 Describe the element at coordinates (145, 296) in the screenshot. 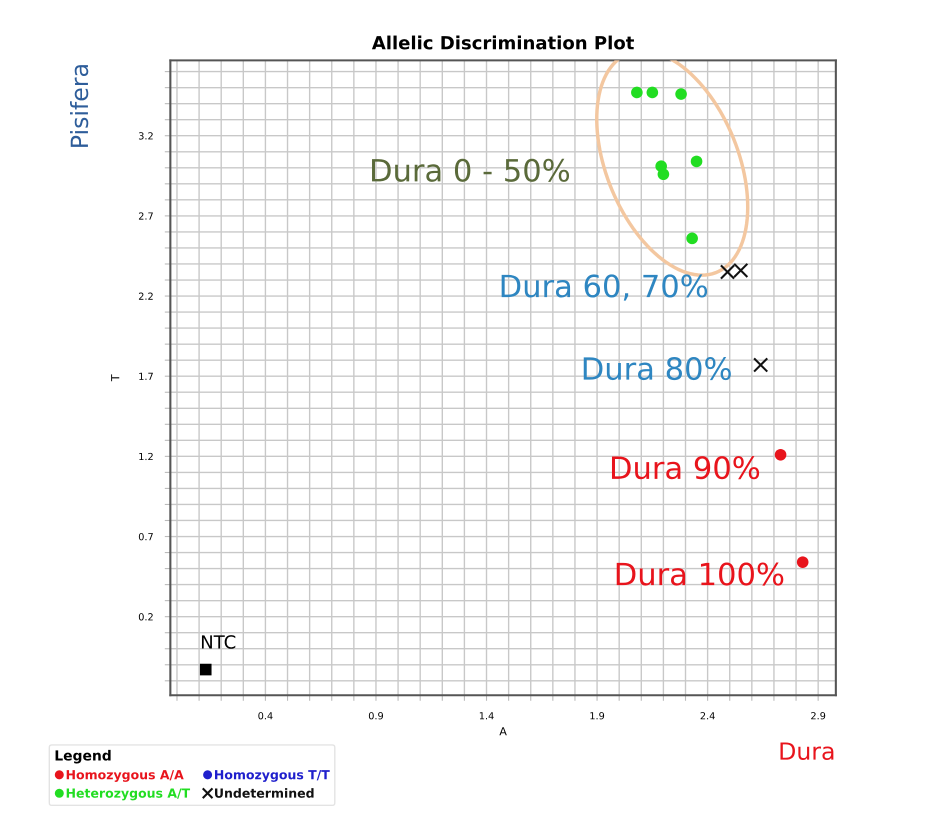

I see `y-tick-label: 2.2` at that location.